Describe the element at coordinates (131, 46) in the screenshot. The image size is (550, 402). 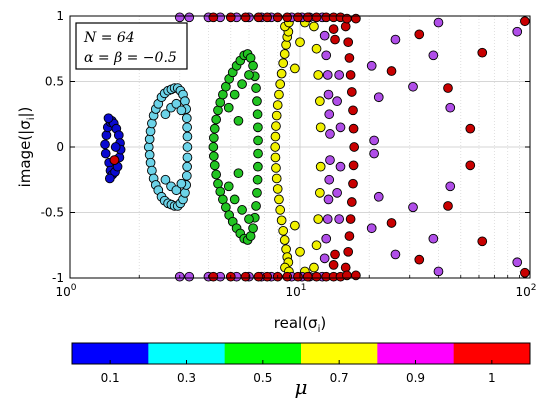
I see `legend-box: N = 64 α = β = −0.5` at that location.